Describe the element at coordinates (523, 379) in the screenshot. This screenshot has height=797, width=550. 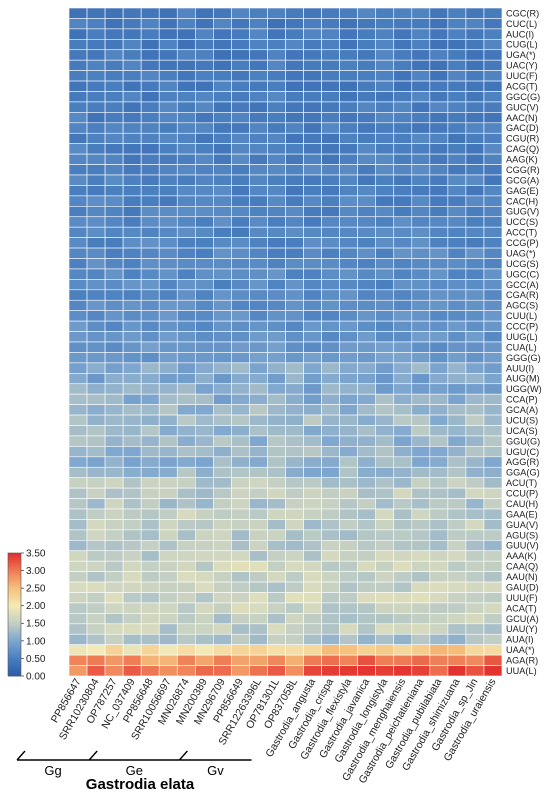
I see `row-label: AUG(M)` at that location.